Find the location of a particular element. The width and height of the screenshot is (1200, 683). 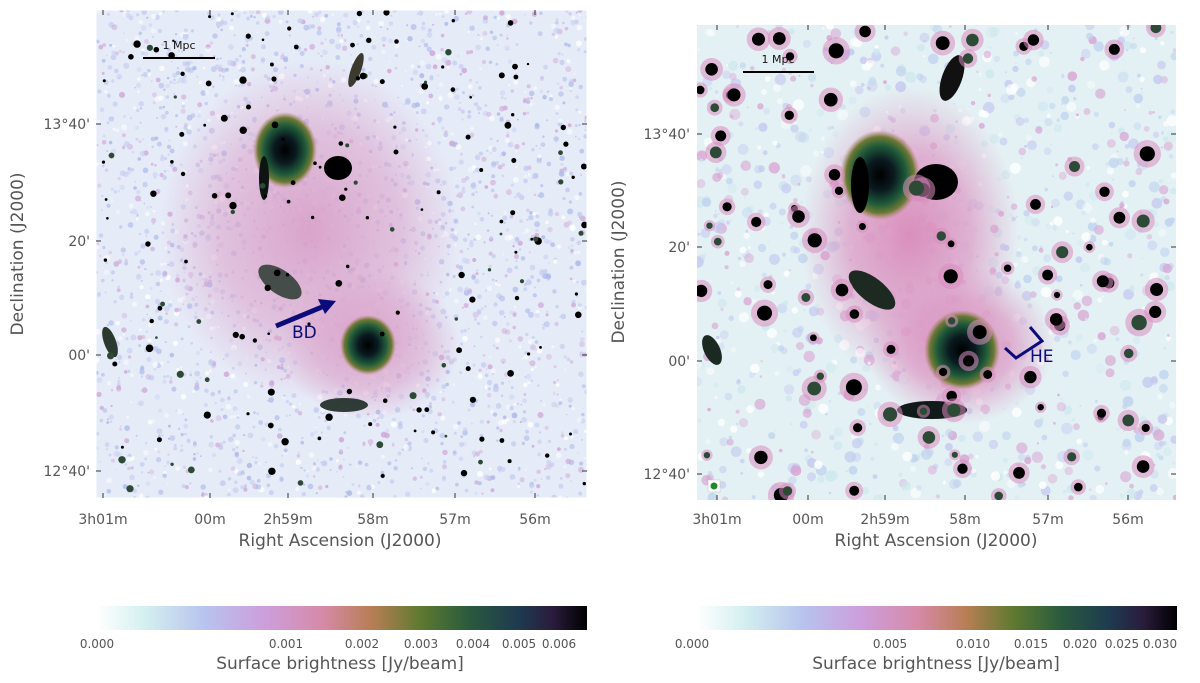

left-scale-label: 1 Mpc is located at coordinates (178, 45).